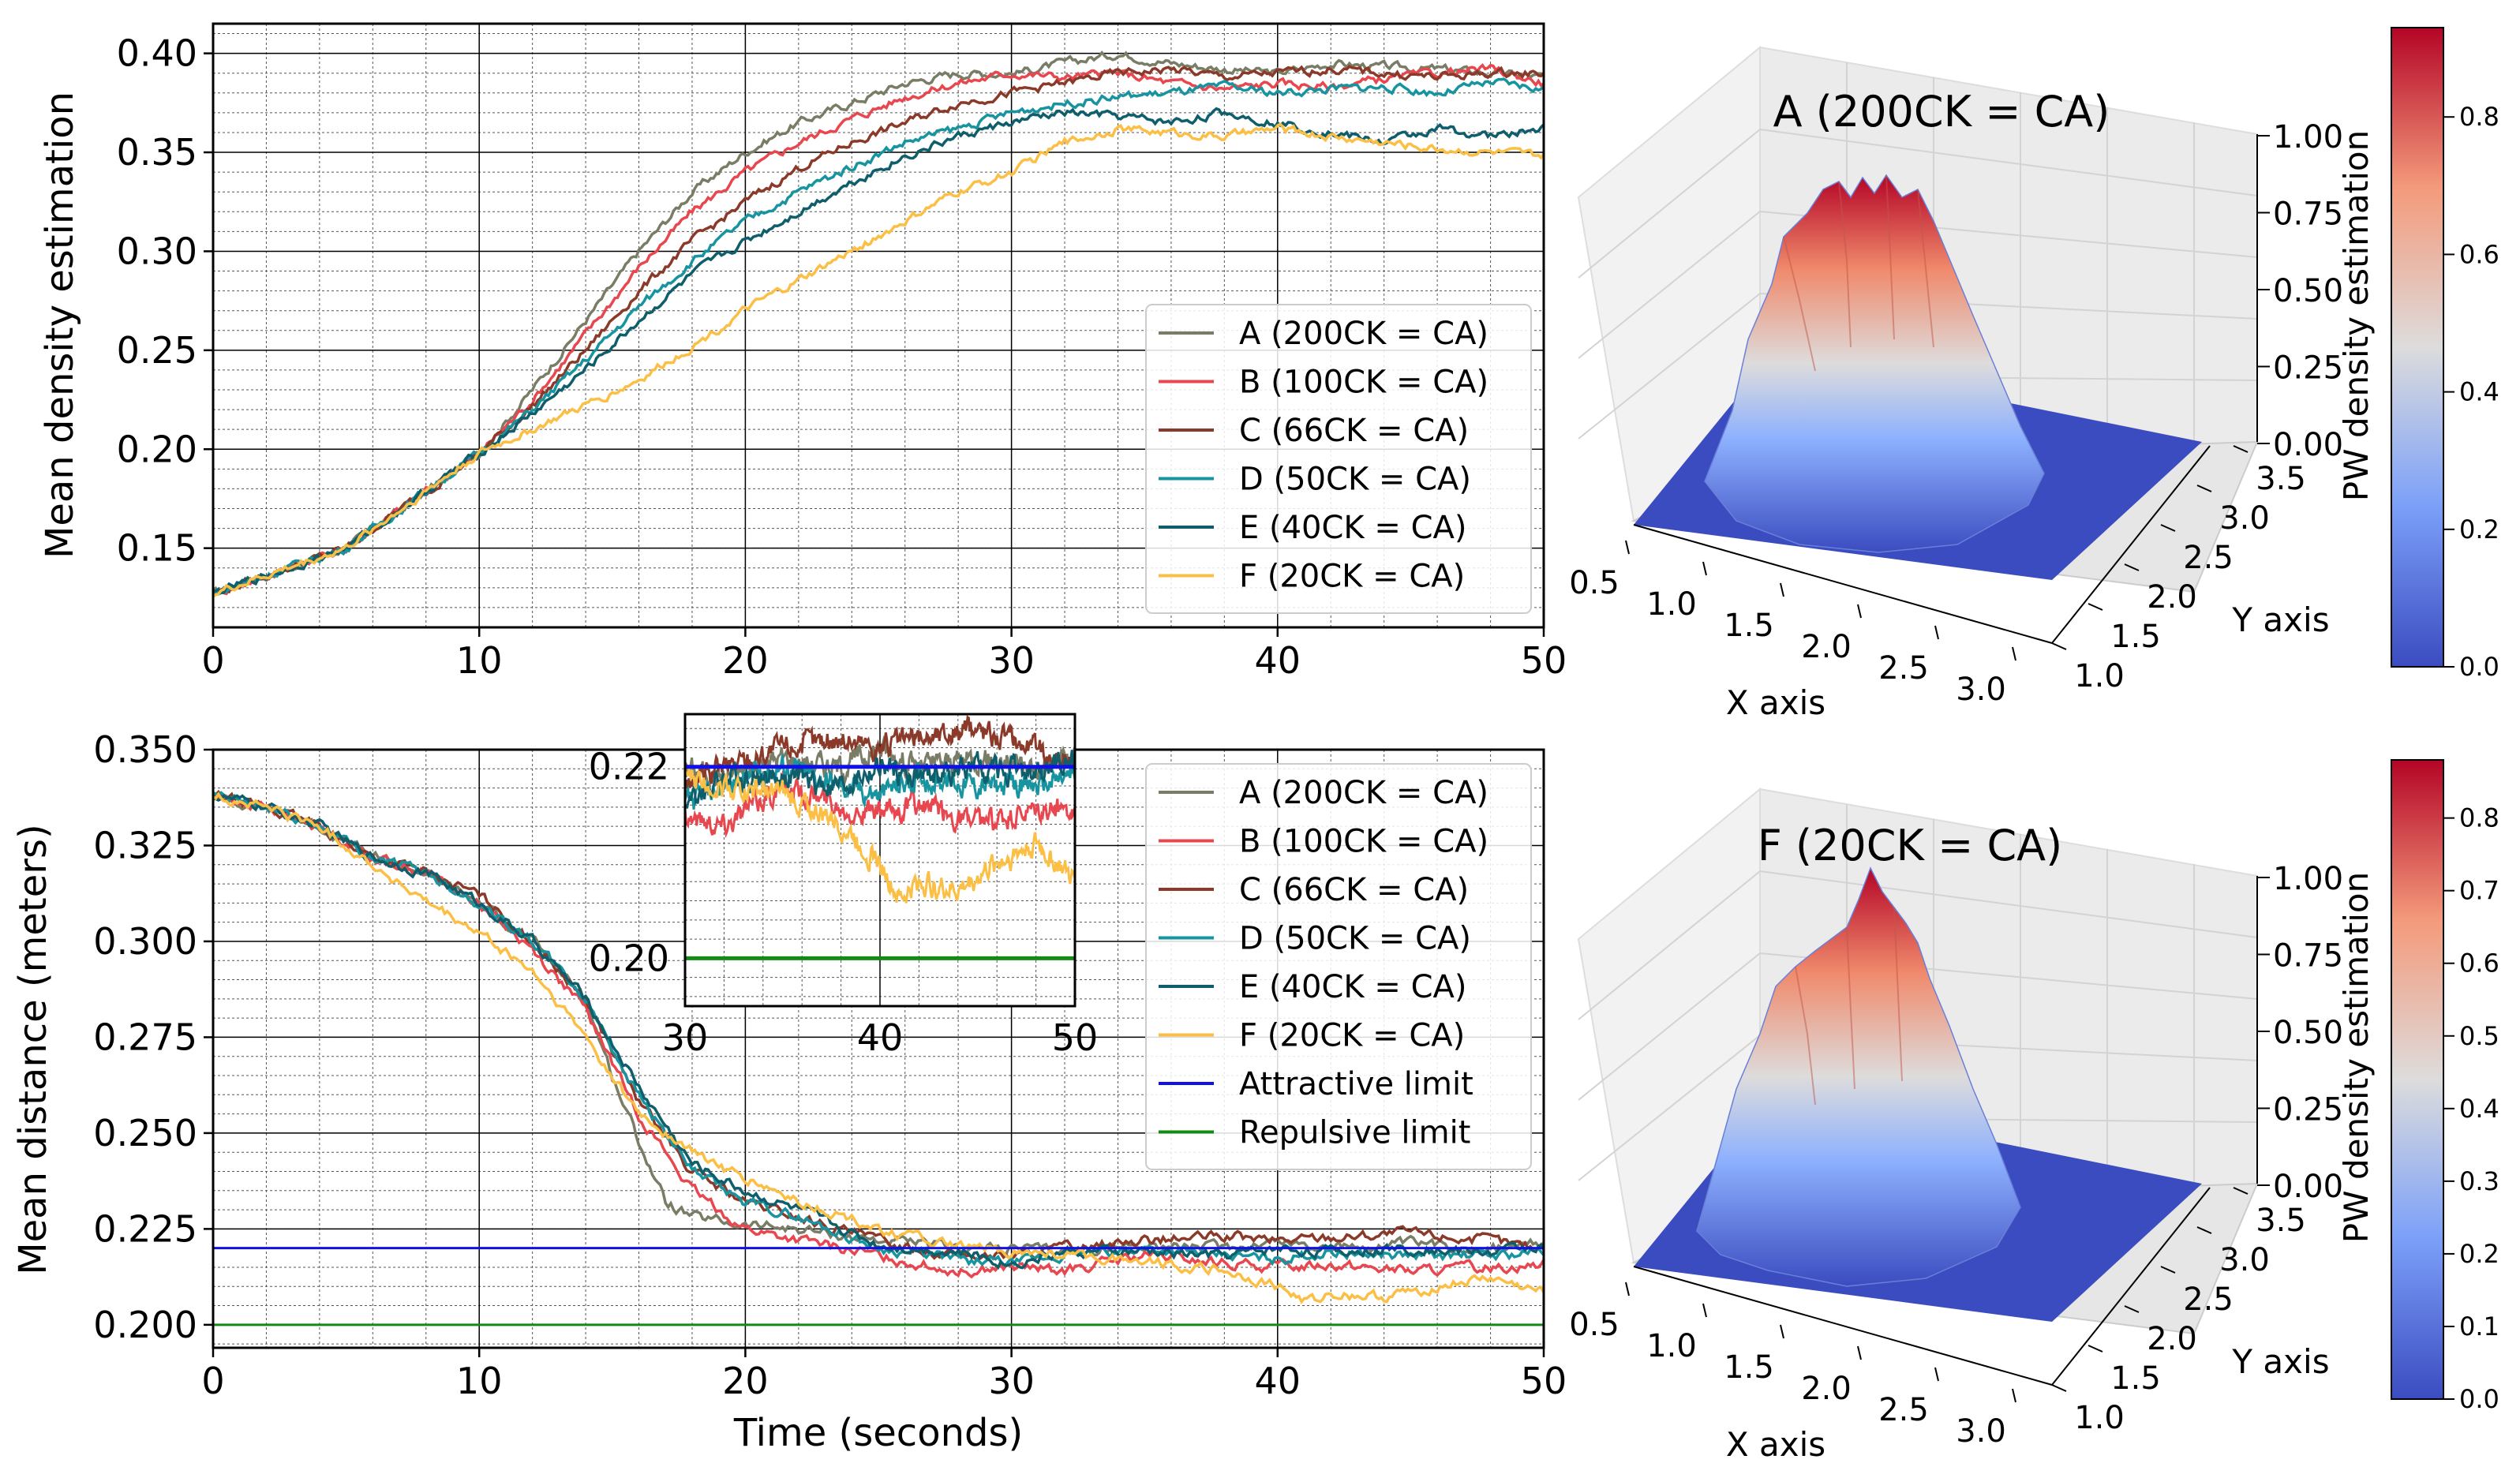  Describe the element at coordinates (1356, 1084) in the screenshot. I see `legend-label: Attractive limit` at that location.